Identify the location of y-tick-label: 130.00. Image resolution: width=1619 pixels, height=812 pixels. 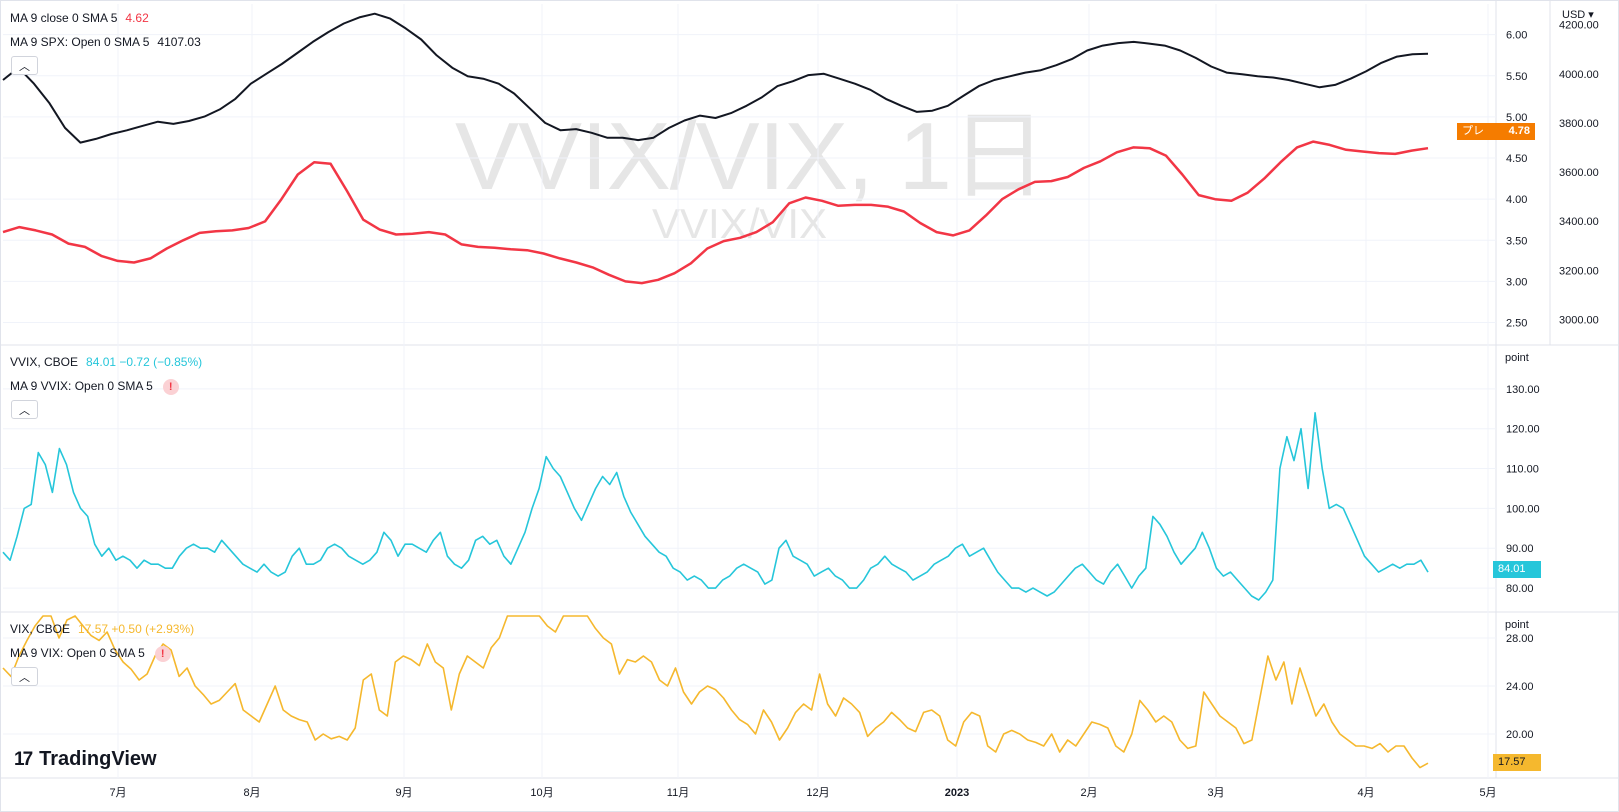
(1523, 390).